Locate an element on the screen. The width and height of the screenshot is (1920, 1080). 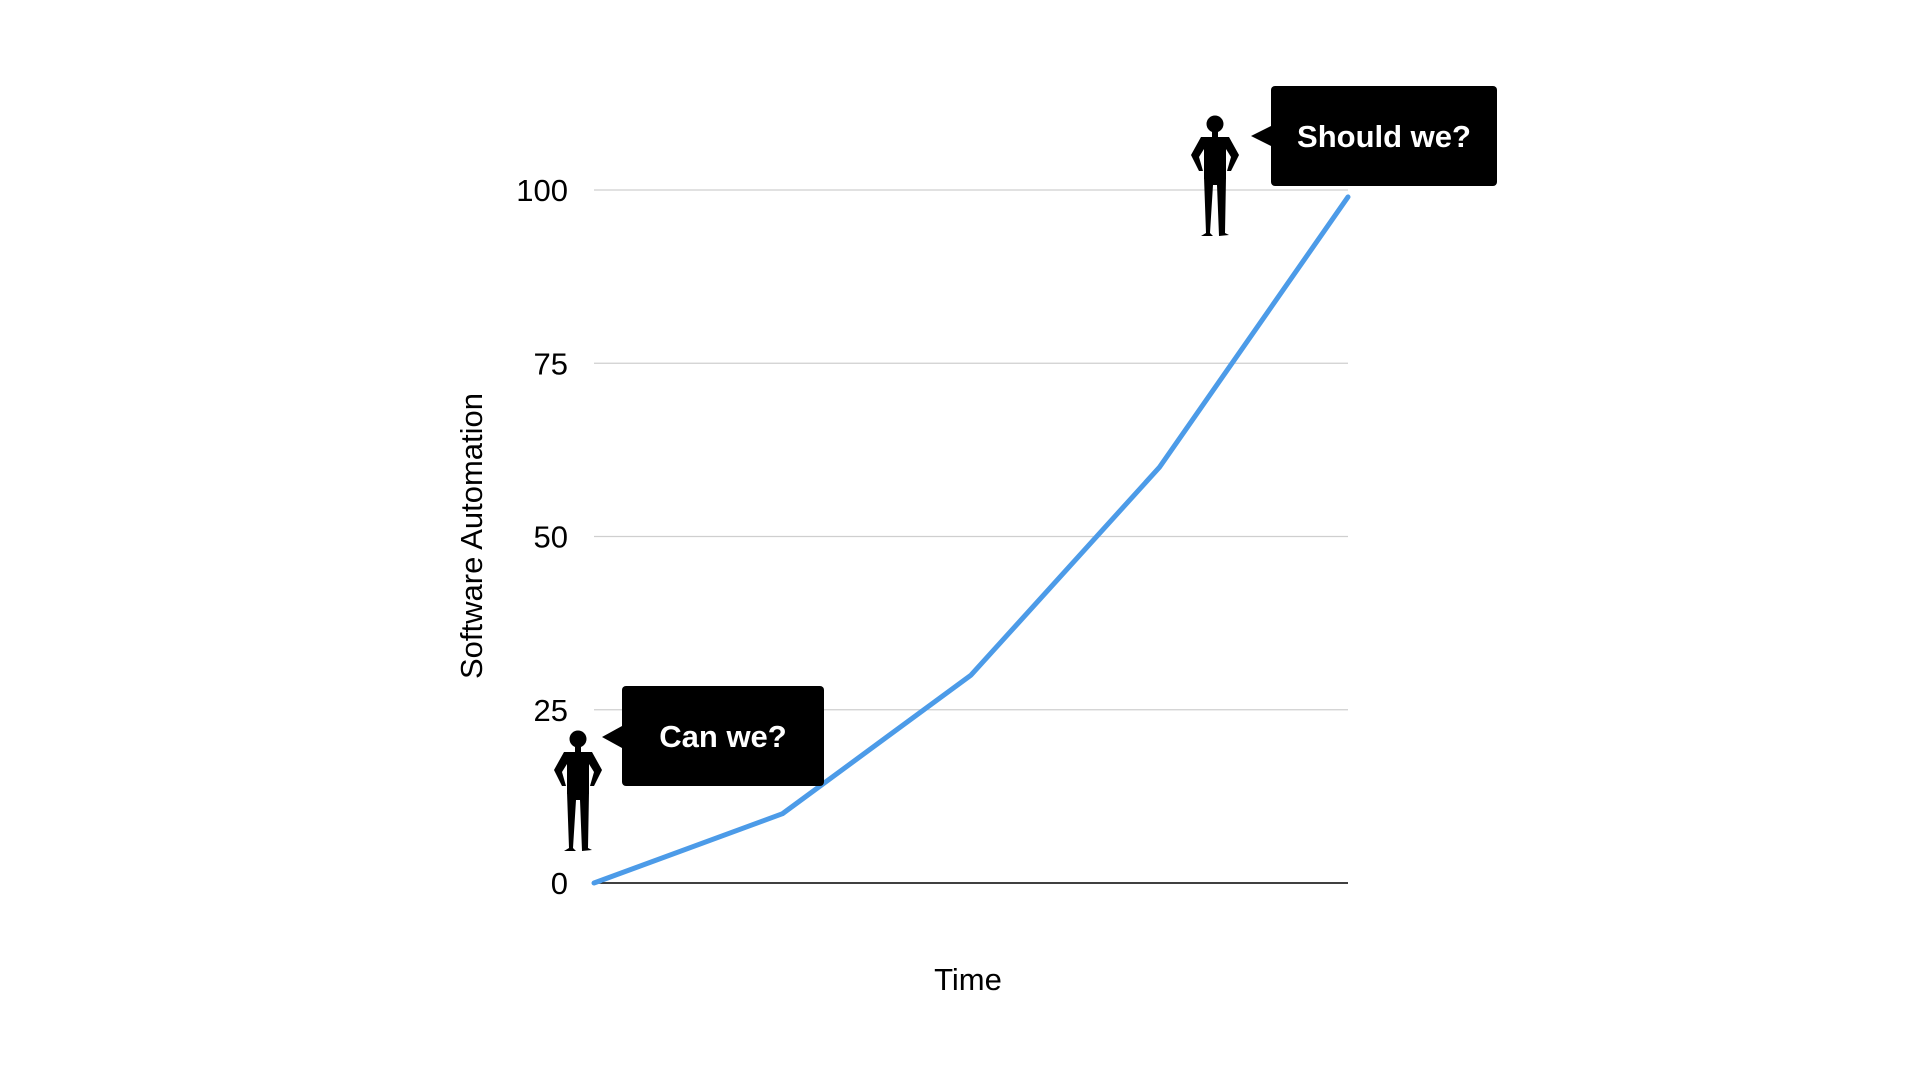
y-tick-label-75: 75 is located at coordinates (551, 363).